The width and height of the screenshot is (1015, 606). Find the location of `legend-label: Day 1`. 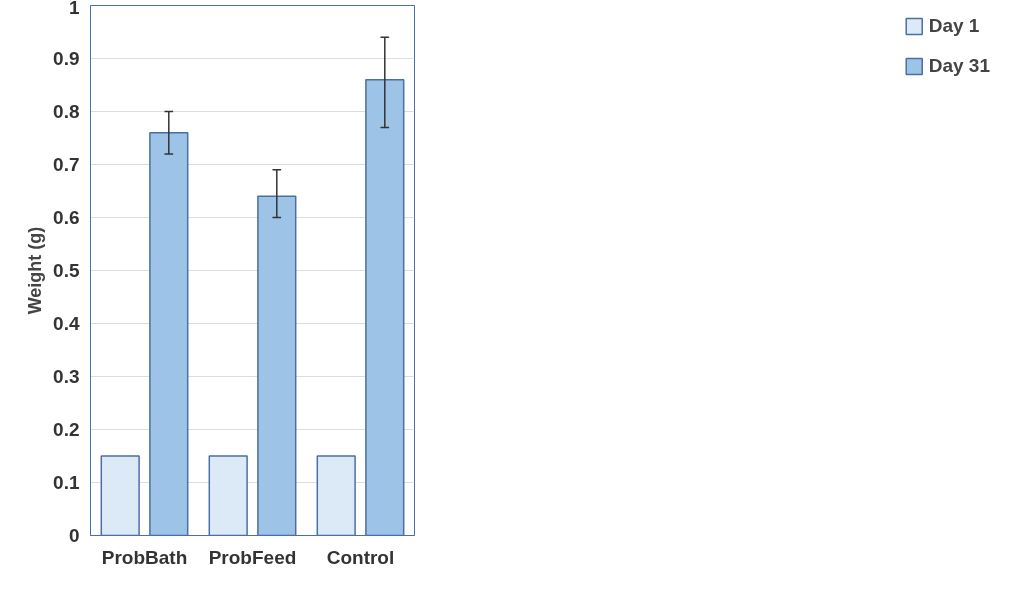

legend-label: Day 1 is located at coordinates (954, 26).